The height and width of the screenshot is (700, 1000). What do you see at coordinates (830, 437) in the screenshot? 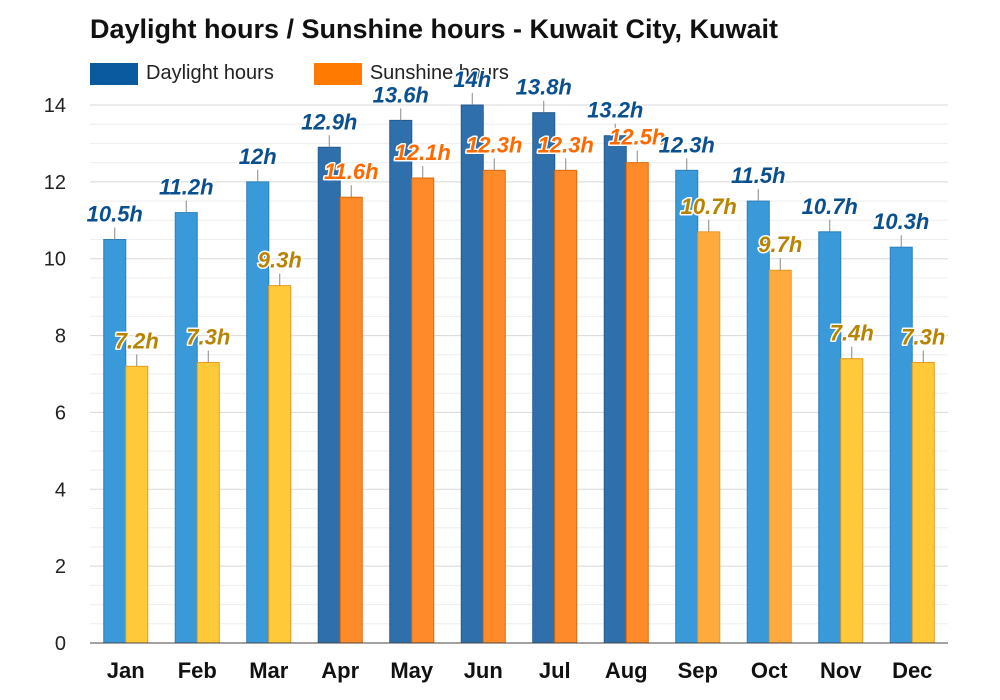
I see `bar-daylight-nov` at bounding box center [830, 437].